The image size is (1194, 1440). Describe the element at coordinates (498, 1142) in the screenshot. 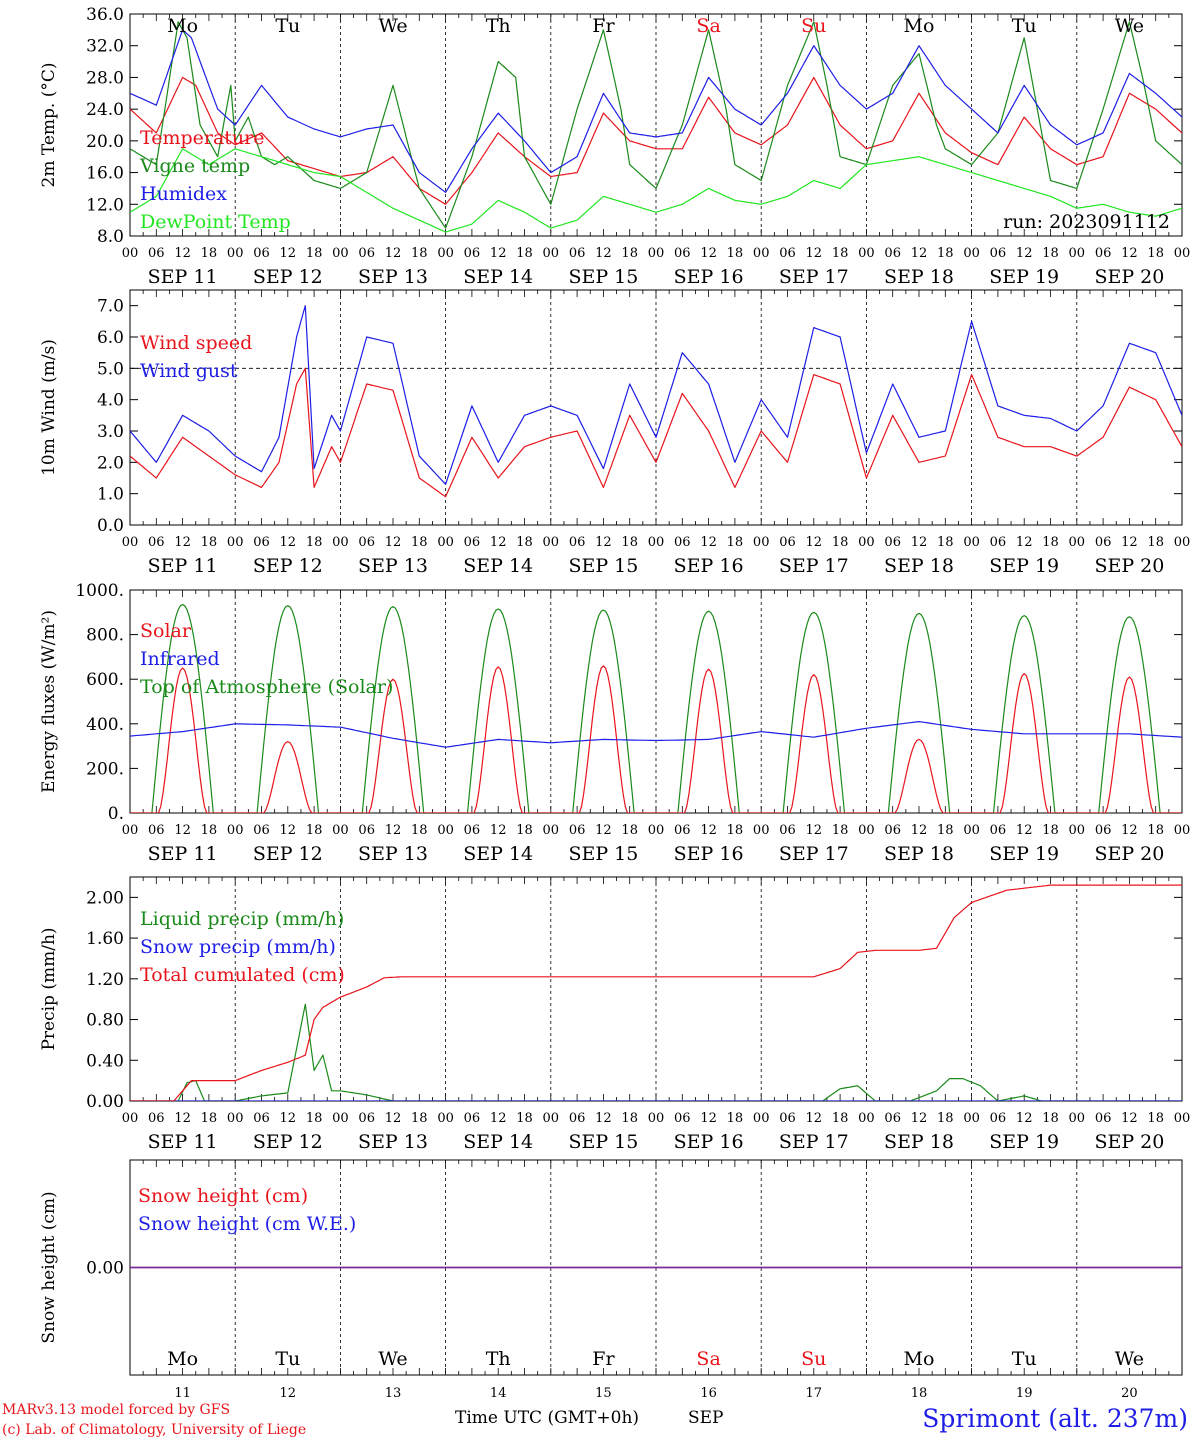

I see `x-date-label: SEP 14` at that location.